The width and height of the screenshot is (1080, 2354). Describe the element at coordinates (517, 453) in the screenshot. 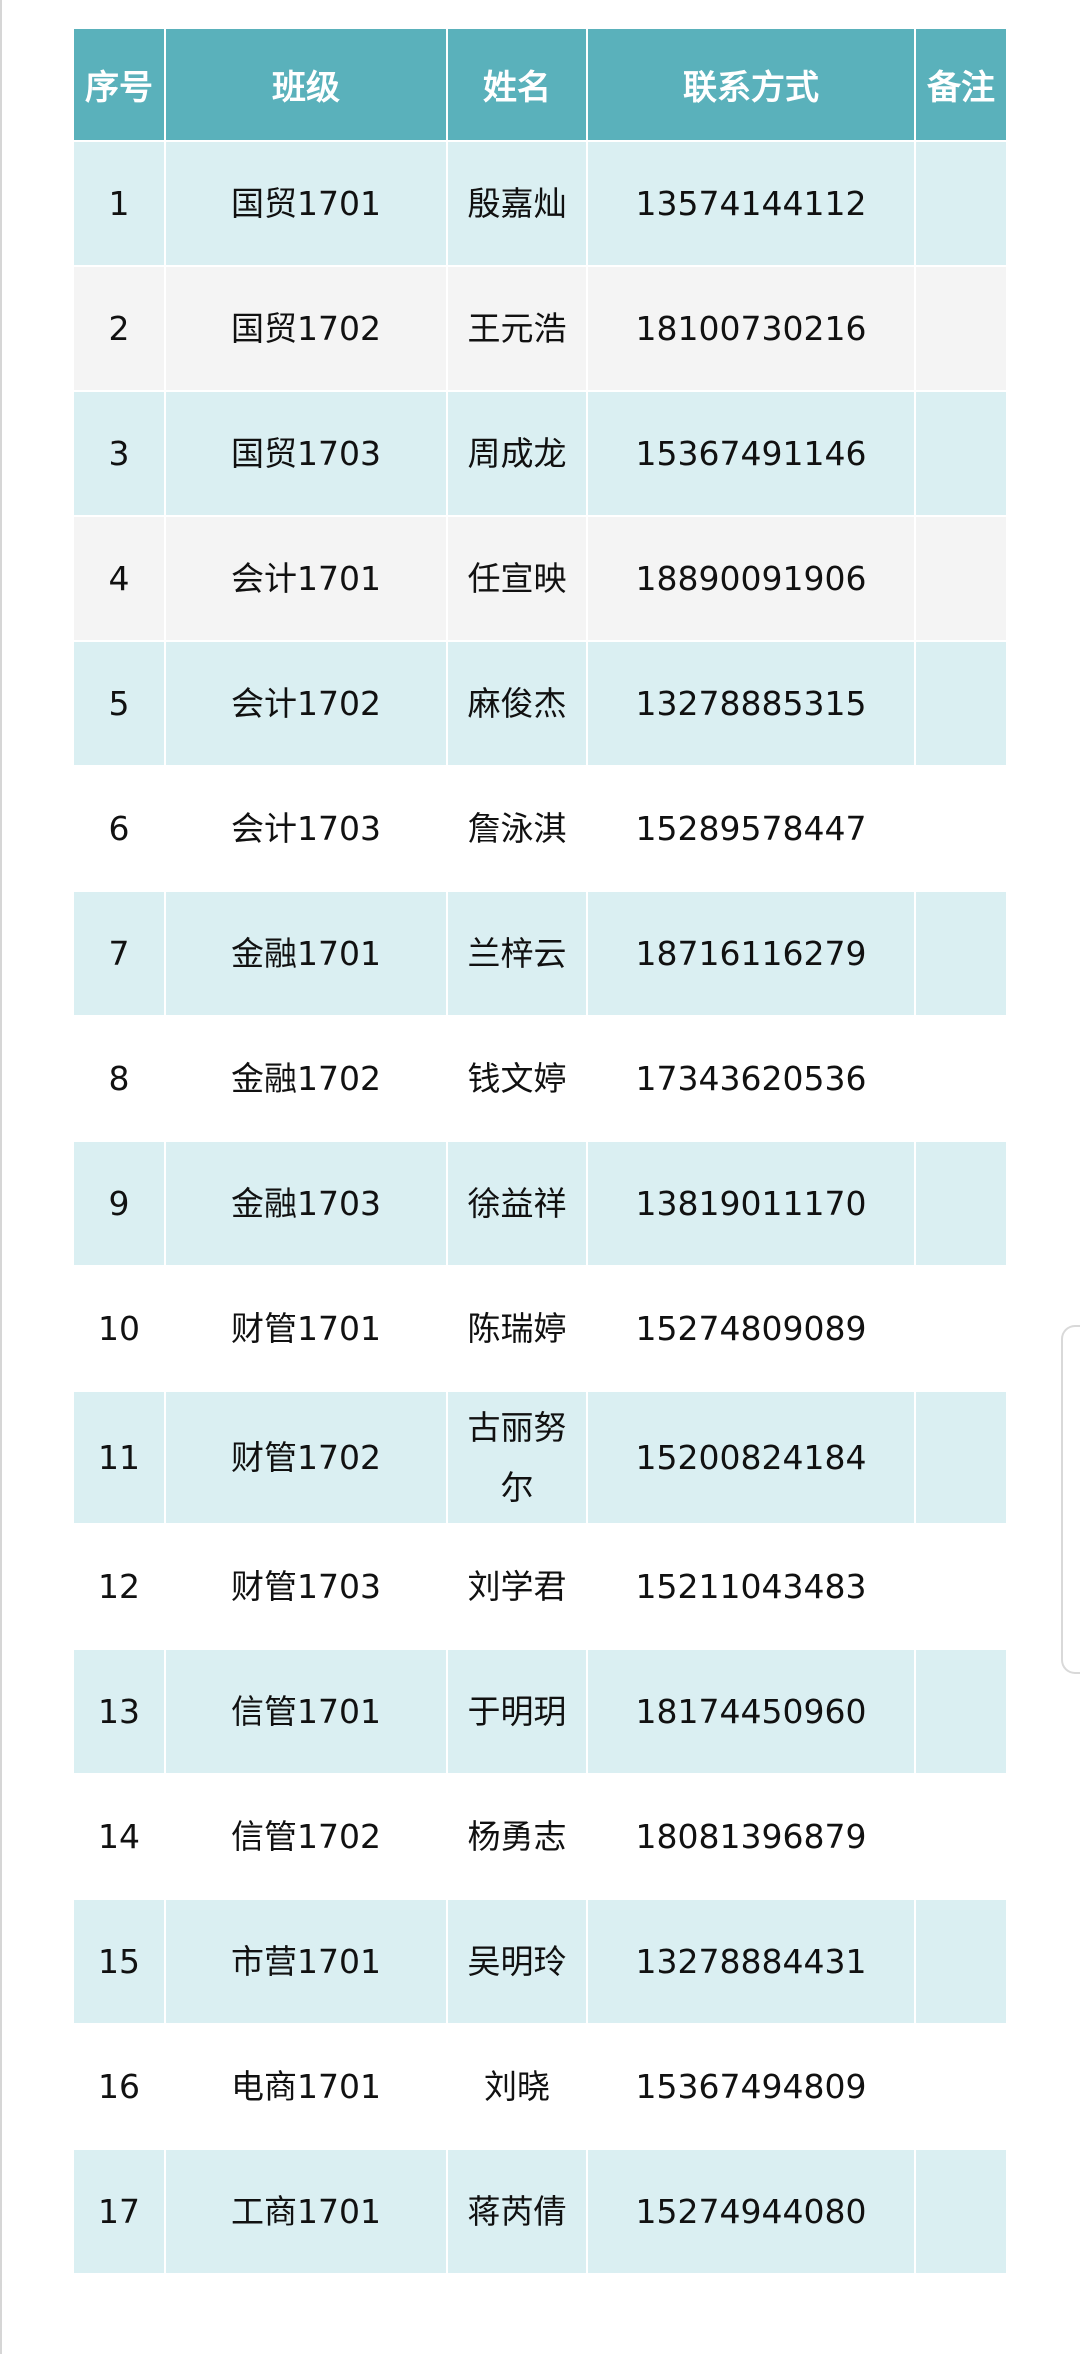

I see `cell-name: 周成龙` at that location.